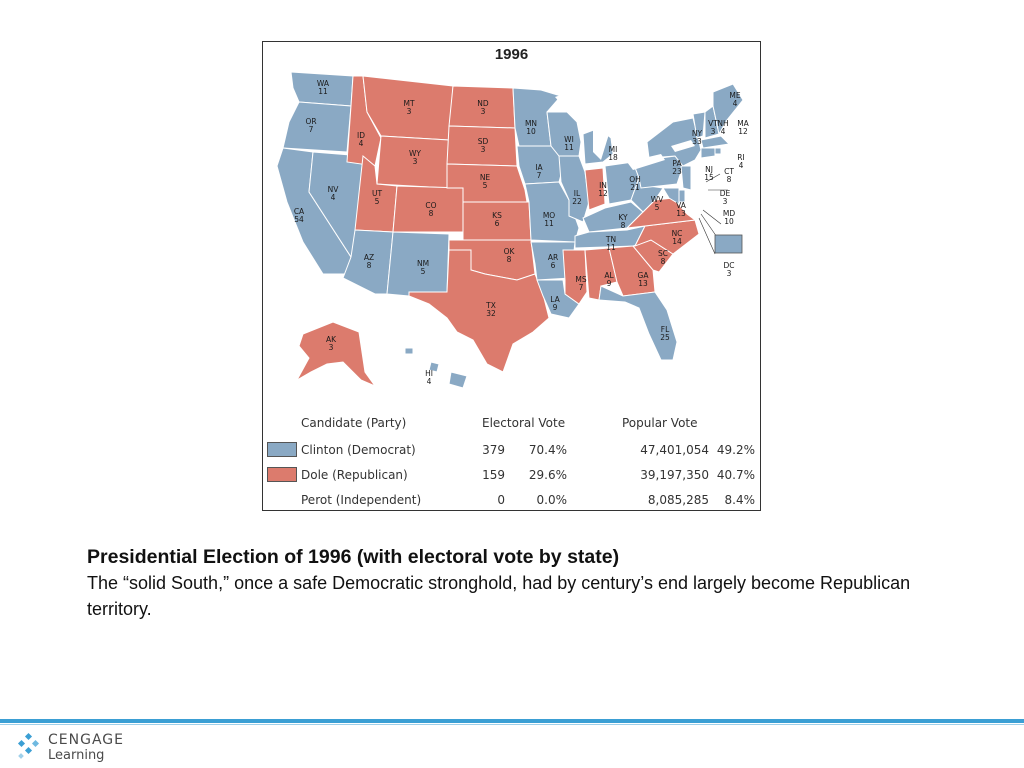 Image resolution: width=1024 pixels, height=768 pixels. I want to click on state-label-in: IN, so click(603, 185).